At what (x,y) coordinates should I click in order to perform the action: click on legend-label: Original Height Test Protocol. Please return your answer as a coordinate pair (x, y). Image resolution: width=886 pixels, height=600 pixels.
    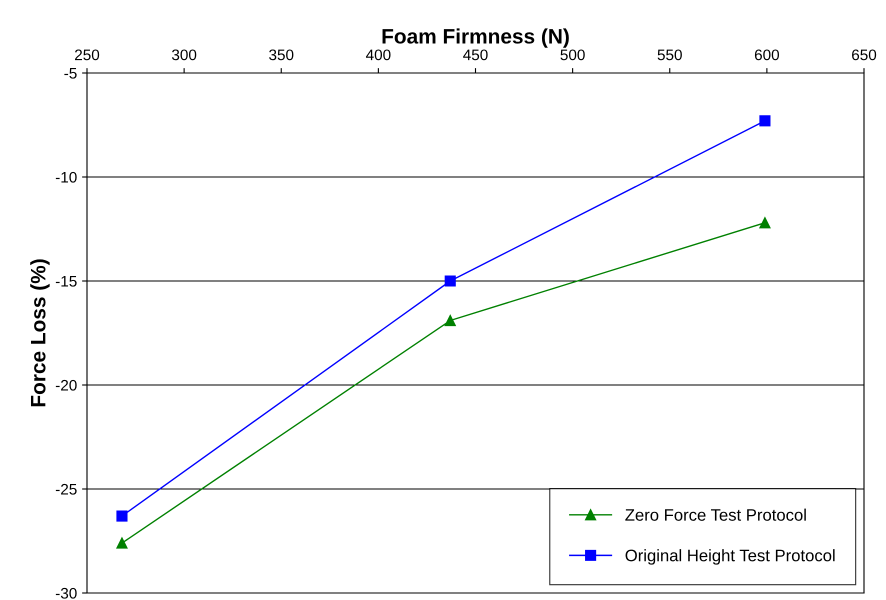
    Looking at the image, I should click on (730, 557).